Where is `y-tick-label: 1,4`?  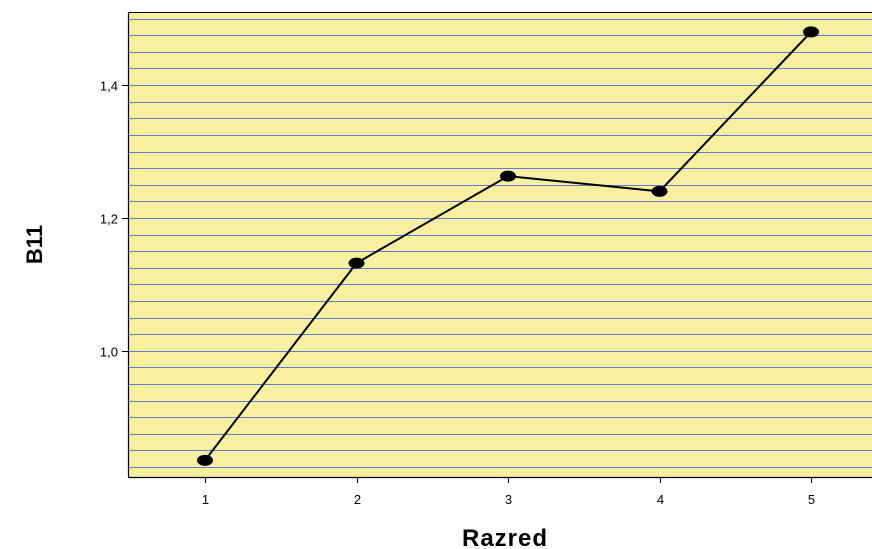
y-tick-label: 1,4 is located at coordinates (109, 86).